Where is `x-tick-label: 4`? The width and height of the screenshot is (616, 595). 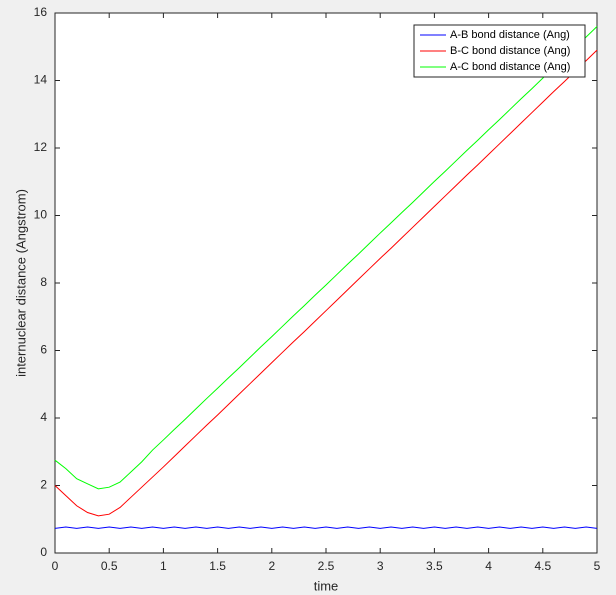 x-tick-label: 4 is located at coordinates (488, 566).